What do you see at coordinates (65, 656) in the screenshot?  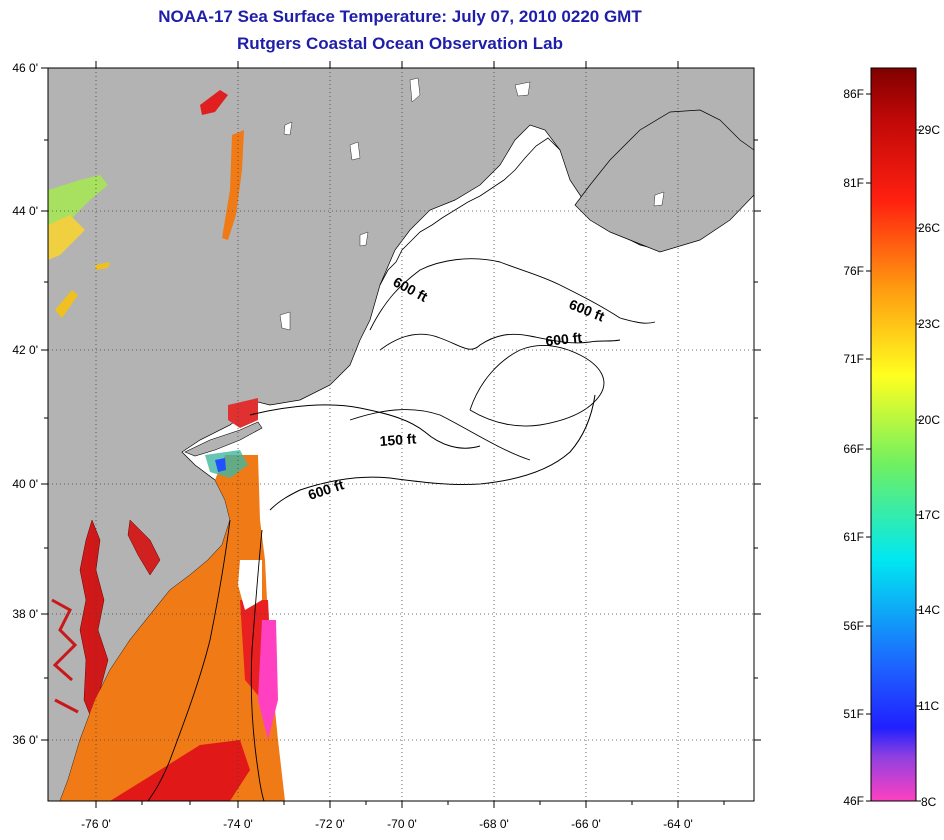 I see `west-bay-tributaries` at bounding box center [65, 656].